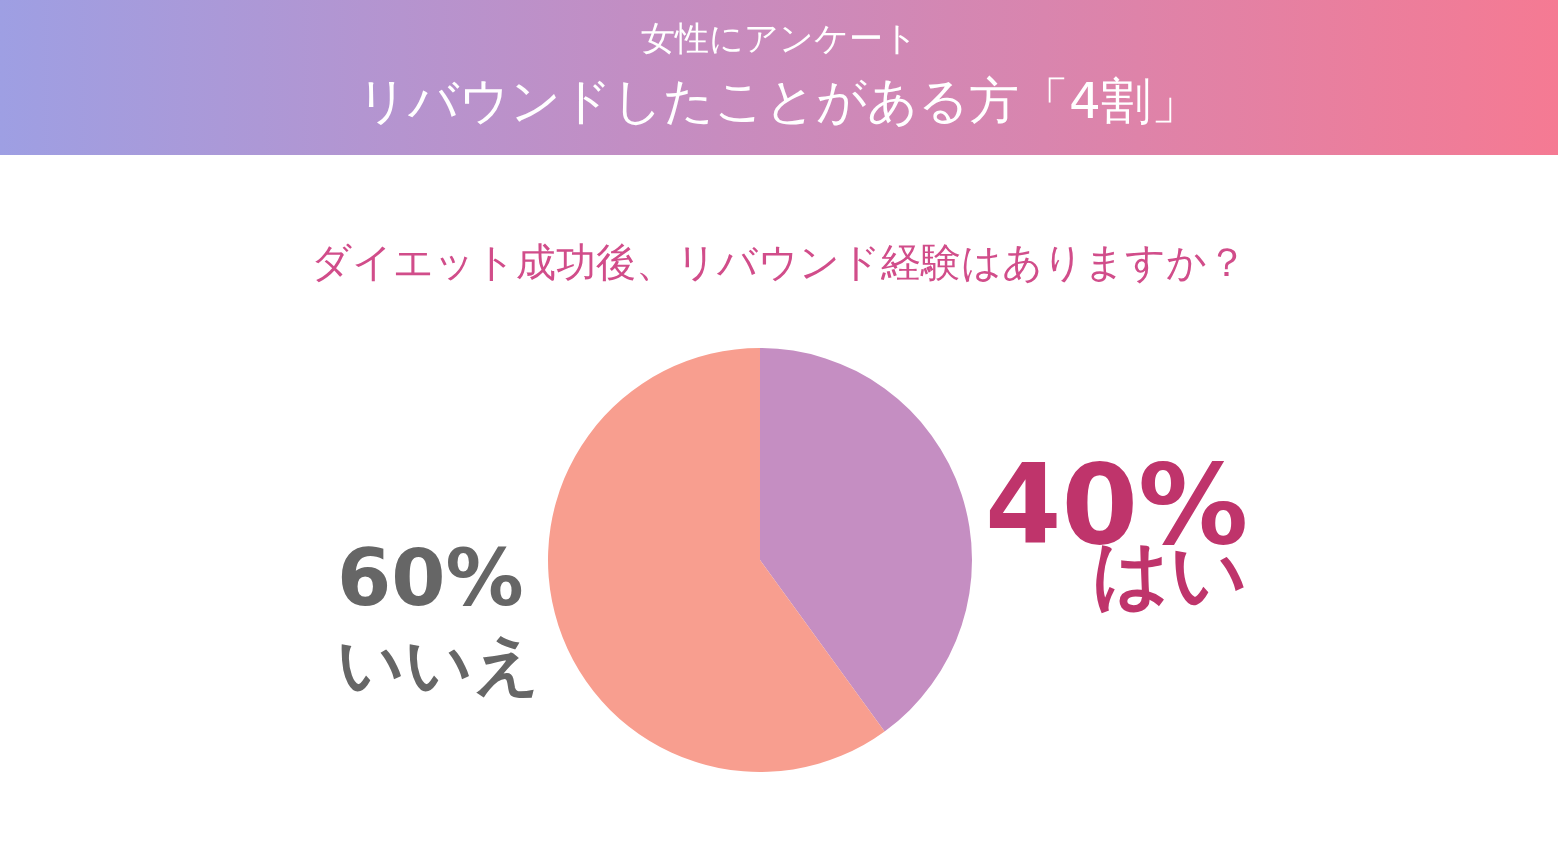 The image size is (1558, 842). I want to click on chart-title: 女性にアンケート, so click(779, 38).